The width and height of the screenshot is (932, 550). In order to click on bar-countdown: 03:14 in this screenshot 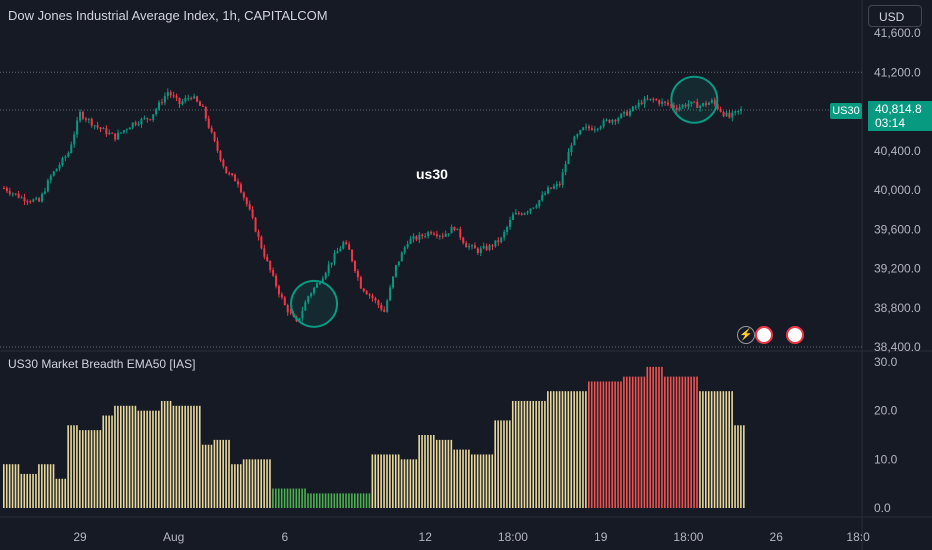, I will do `click(890, 123)`.